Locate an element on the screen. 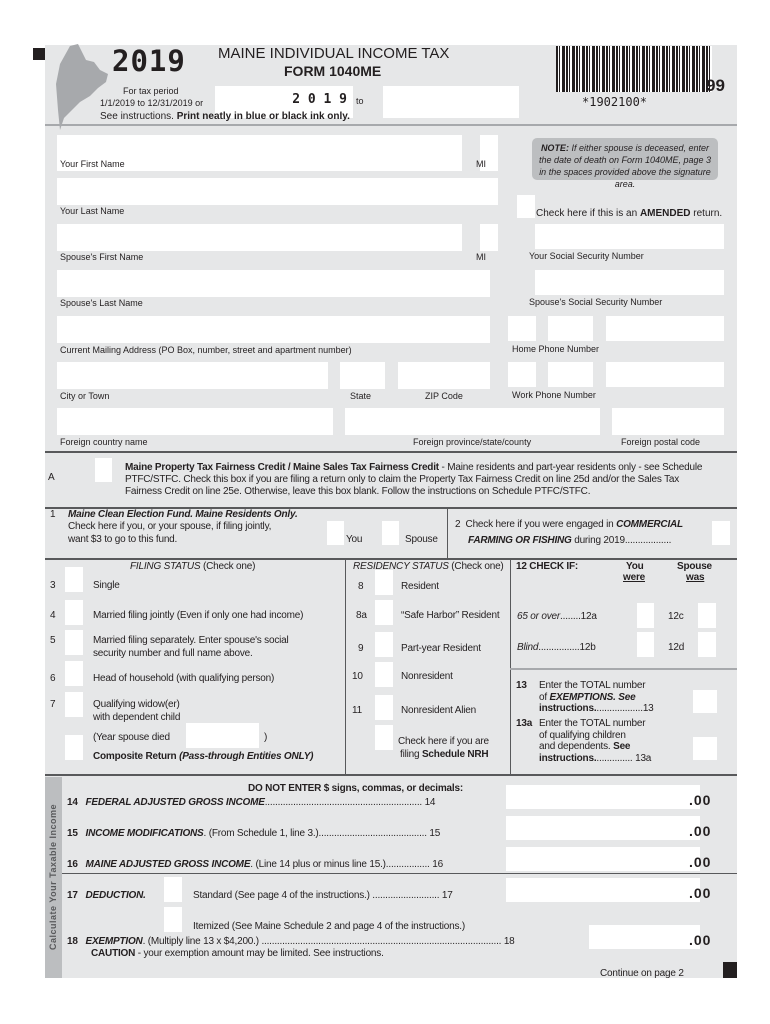  res-8a-num: 8a is located at coordinates (361, 615).